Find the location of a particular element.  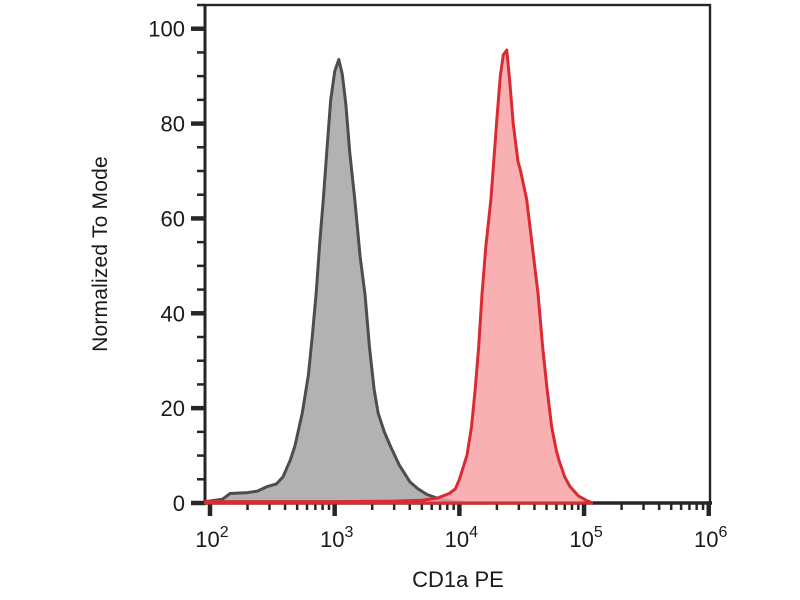

y-tick-label: 80 is located at coordinates (173, 124).